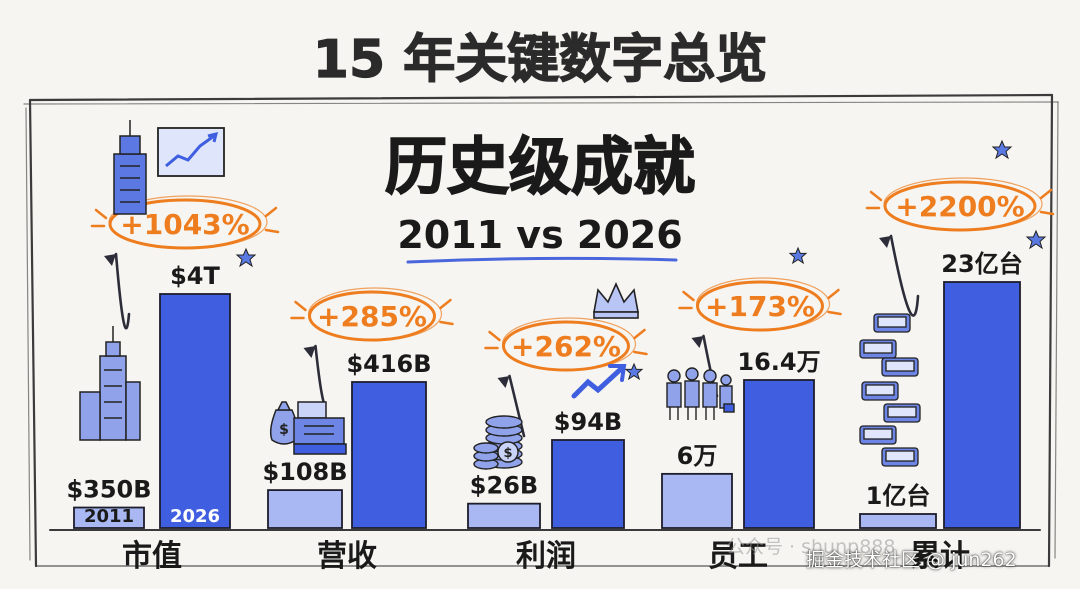  I want to click on category-label: 市值, so click(152, 556).